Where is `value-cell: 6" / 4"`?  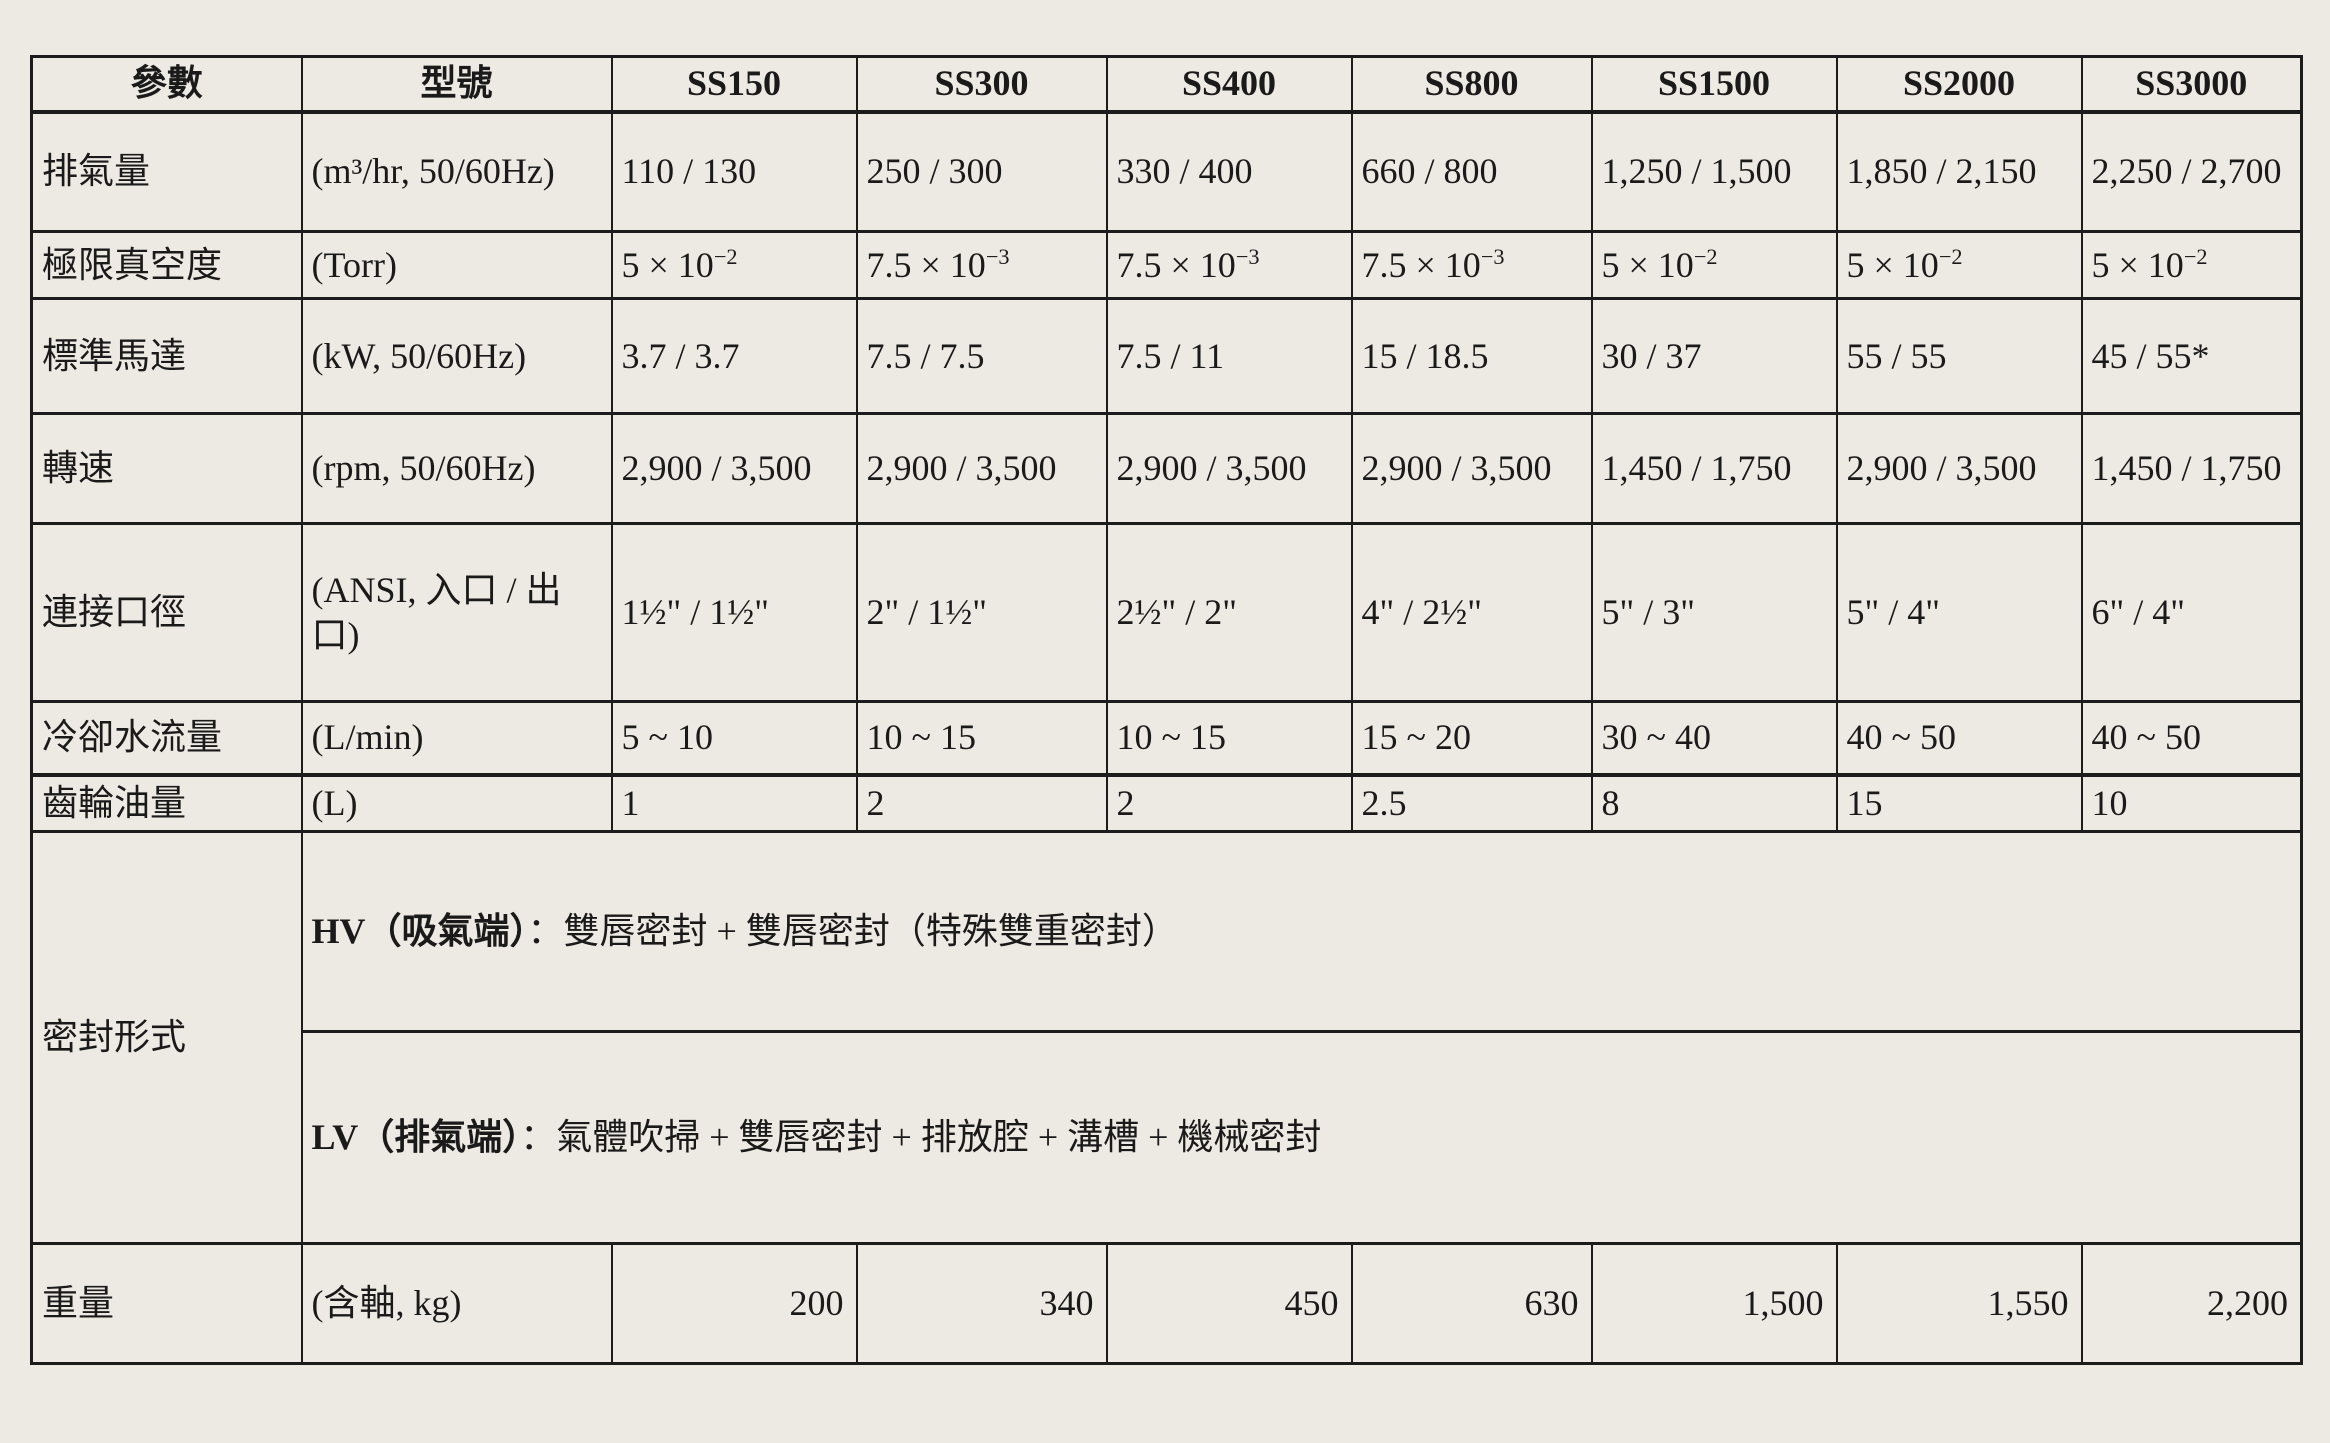 value-cell: 6" / 4" is located at coordinates (2191, 612).